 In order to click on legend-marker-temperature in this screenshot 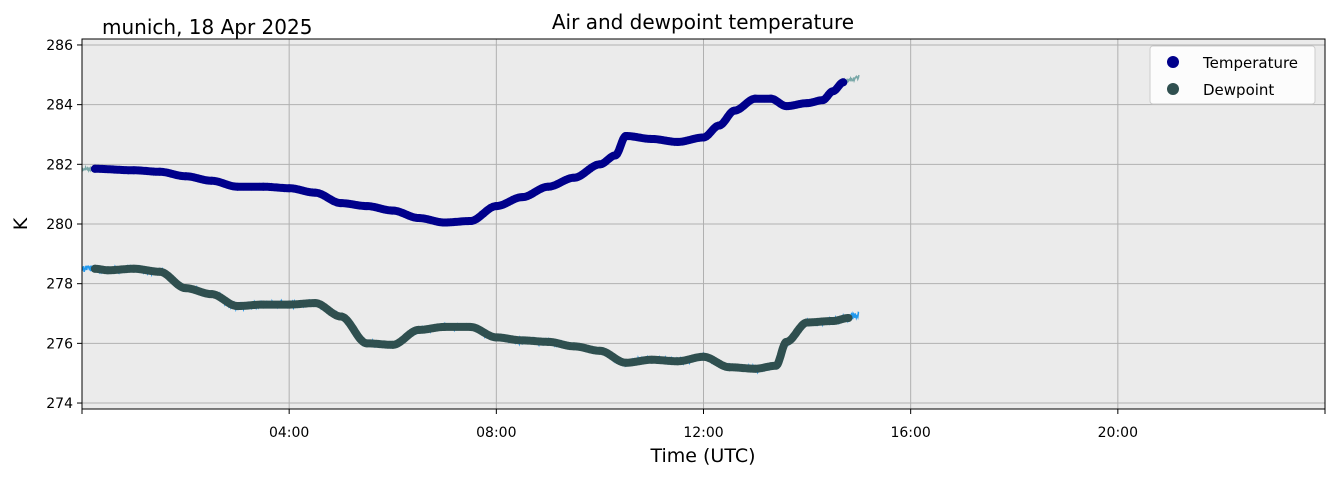, I will do `click(1173, 62)`.